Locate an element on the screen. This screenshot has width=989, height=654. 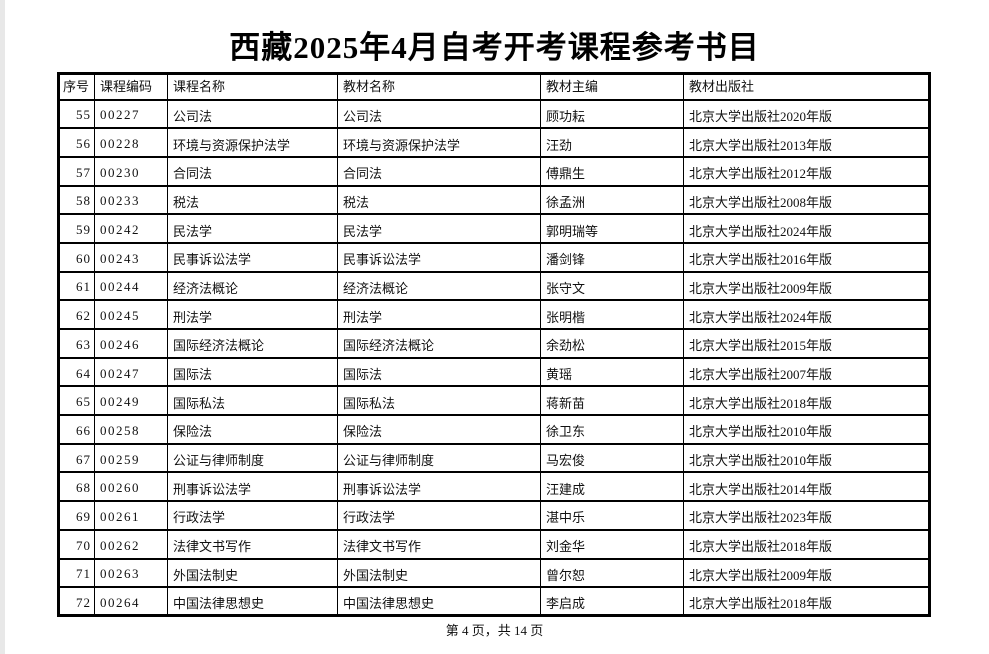
table-row: 58 00233 税法 税法 徐孟洲 北京大学出版社2008年版 is located at coordinates (494, 200).